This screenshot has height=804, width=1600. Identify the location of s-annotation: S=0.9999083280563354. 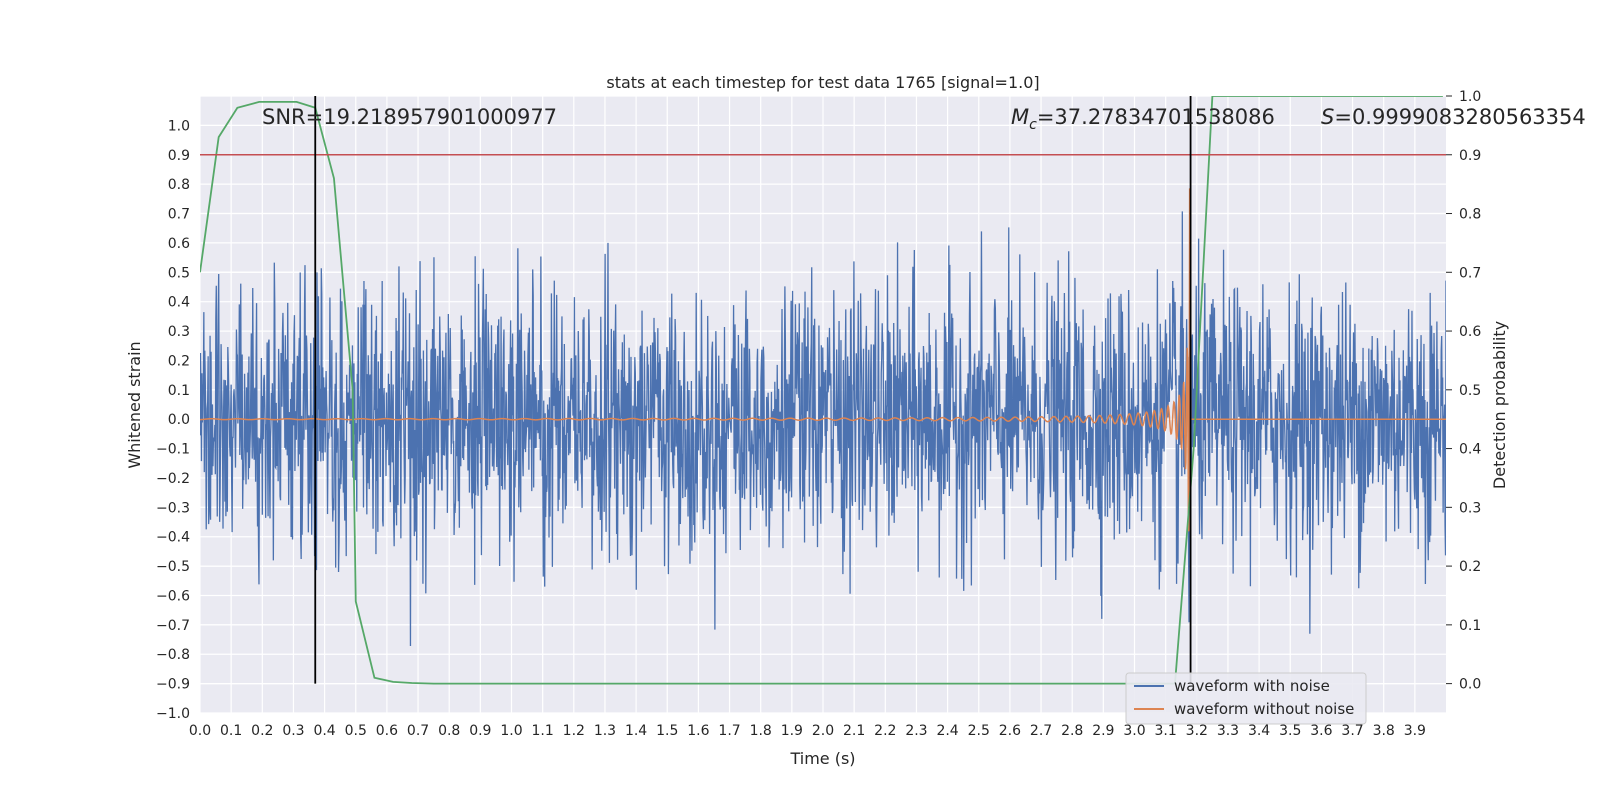
(1453, 117).